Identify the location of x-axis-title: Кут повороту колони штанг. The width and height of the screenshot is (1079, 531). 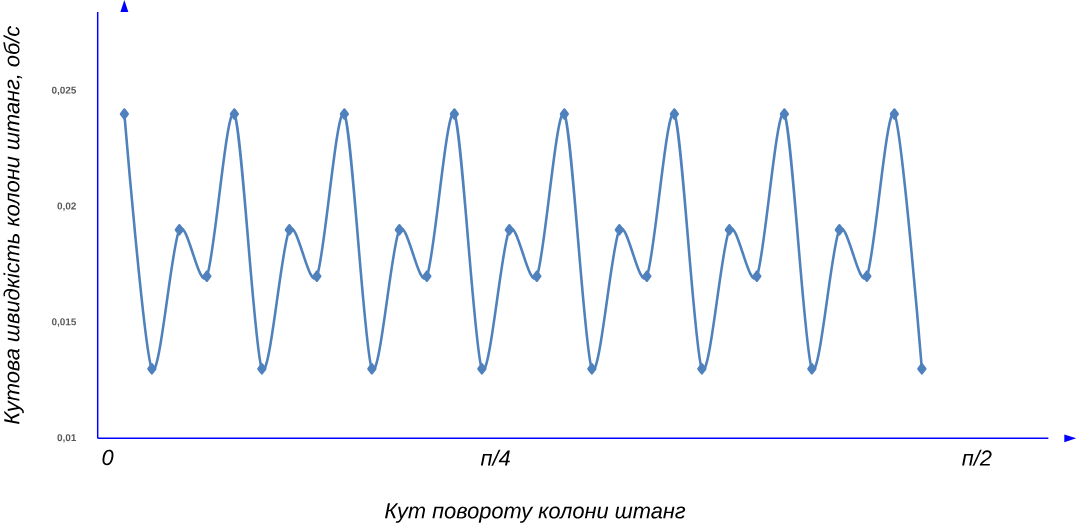
(535, 513).